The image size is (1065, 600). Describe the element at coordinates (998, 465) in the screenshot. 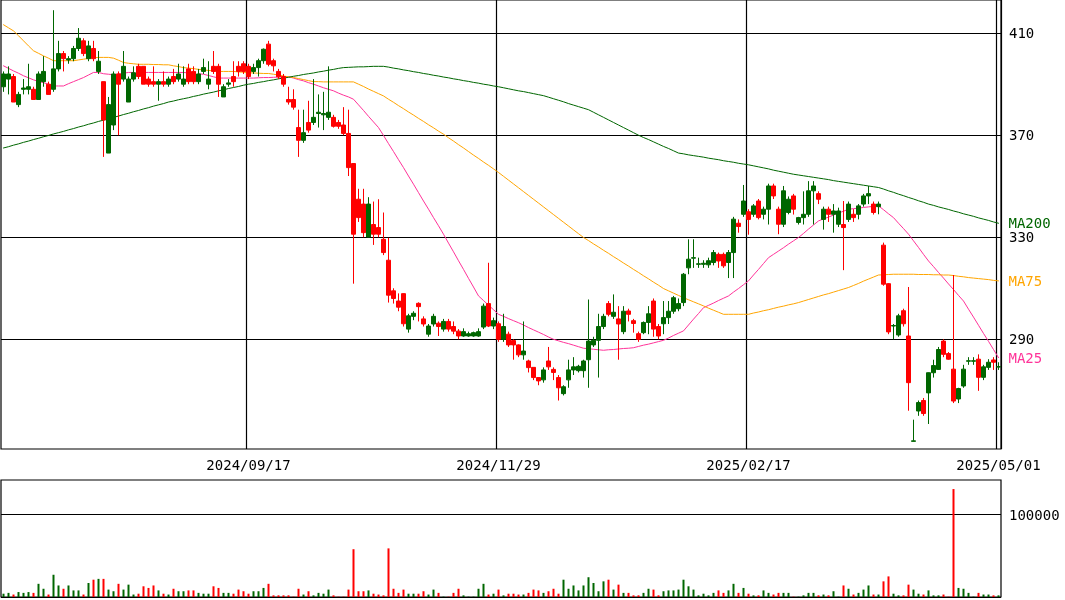

I see `x-tick-label: 2025/05/01` at that location.